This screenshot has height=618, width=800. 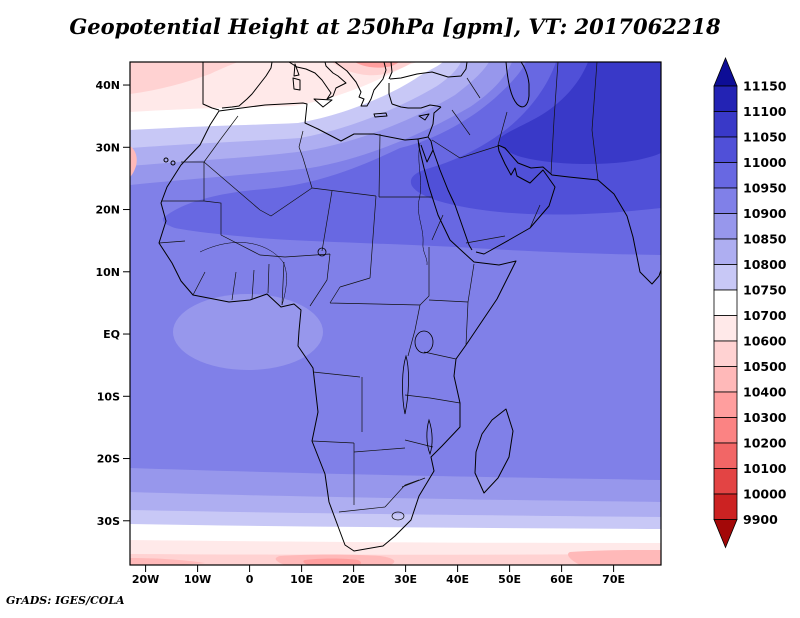 I want to click on lesotho-border, so click(x=398, y=516).